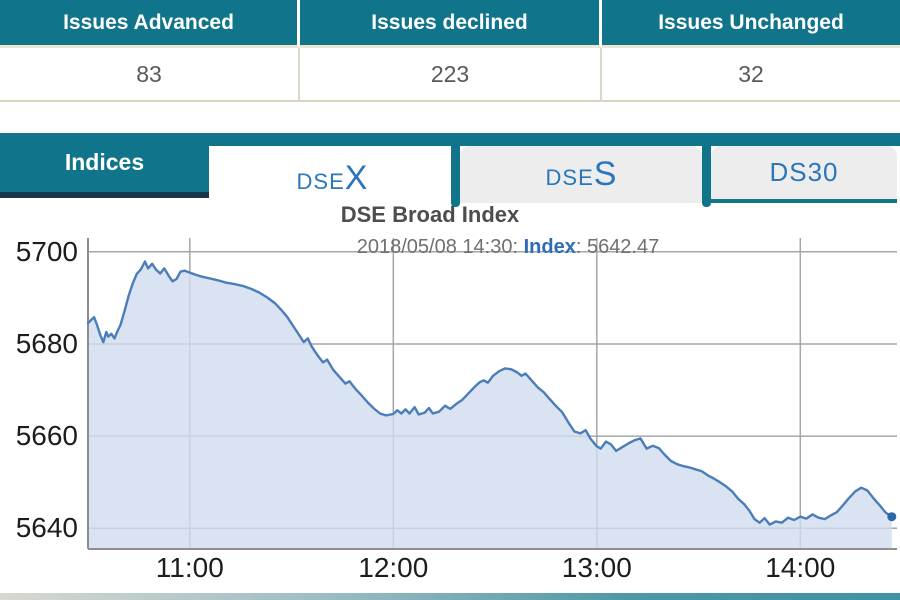 The image size is (900, 600). I want to click on tab-dses-label-prefix: DSE, so click(569, 177).